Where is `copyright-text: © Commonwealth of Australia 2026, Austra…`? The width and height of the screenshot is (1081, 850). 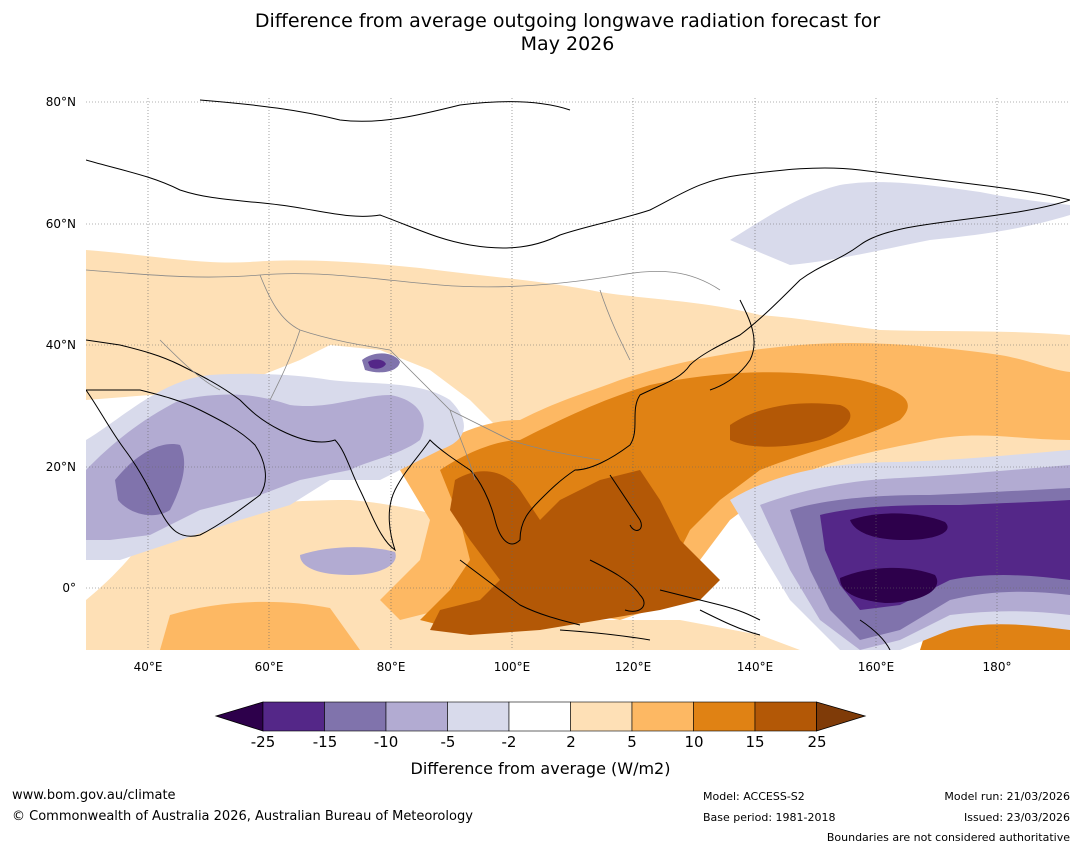
copyright-text: © Commonwealth of Australia 2026, Austra… is located at coordinates (242, 816).